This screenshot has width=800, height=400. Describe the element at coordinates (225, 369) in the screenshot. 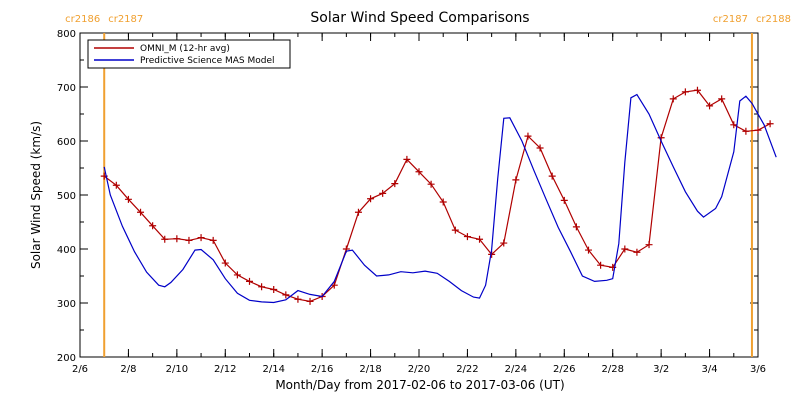

I see `x-tick-label: 2/12` at that location.